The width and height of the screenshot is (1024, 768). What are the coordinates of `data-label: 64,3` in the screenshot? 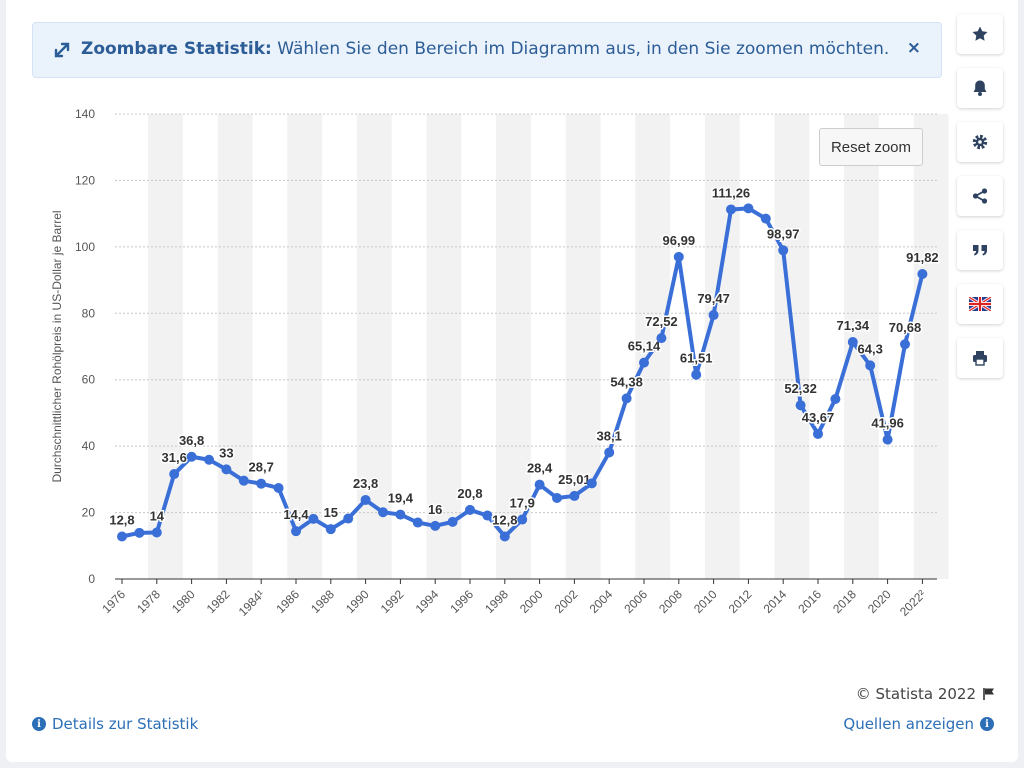 It's located at (870, 348).